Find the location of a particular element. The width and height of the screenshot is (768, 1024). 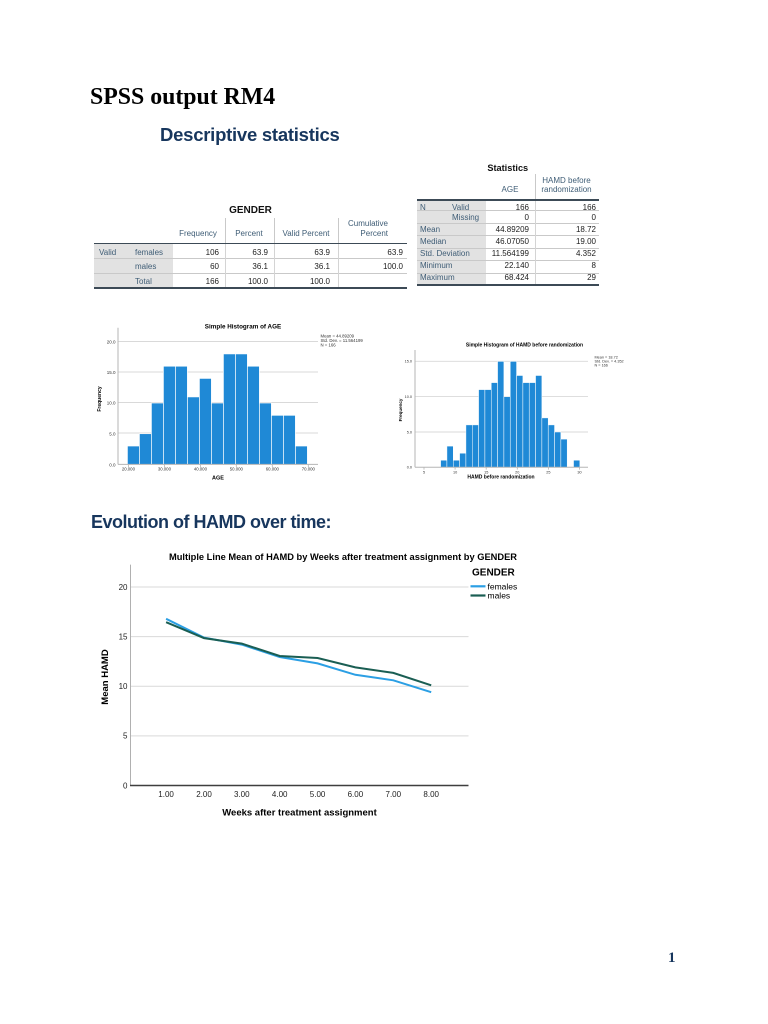

svg-text: 5.00 is located at coordinates (318, 794).